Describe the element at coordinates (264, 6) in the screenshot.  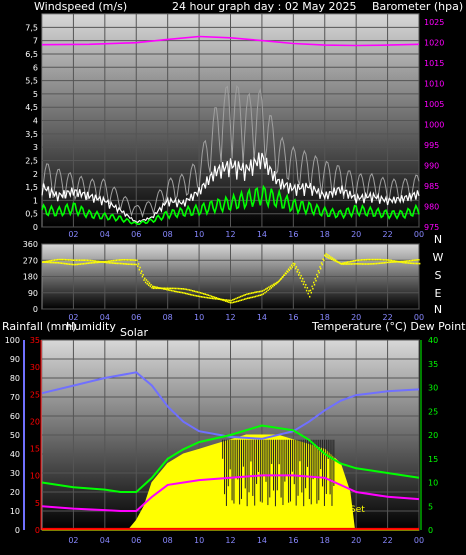
I see `chart-date-title: 24 hour graph day : 02 May 2025` at that location.